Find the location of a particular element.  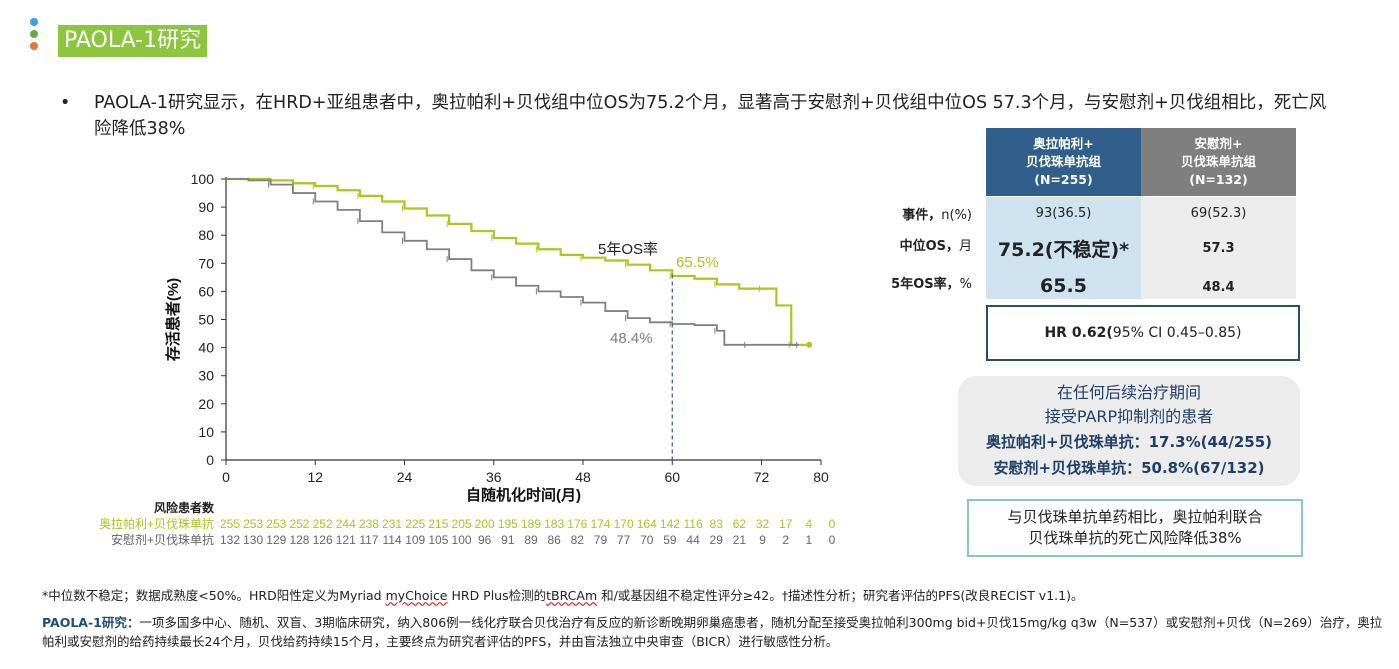

risk-count: 126 is located at coordinates (323, 540).